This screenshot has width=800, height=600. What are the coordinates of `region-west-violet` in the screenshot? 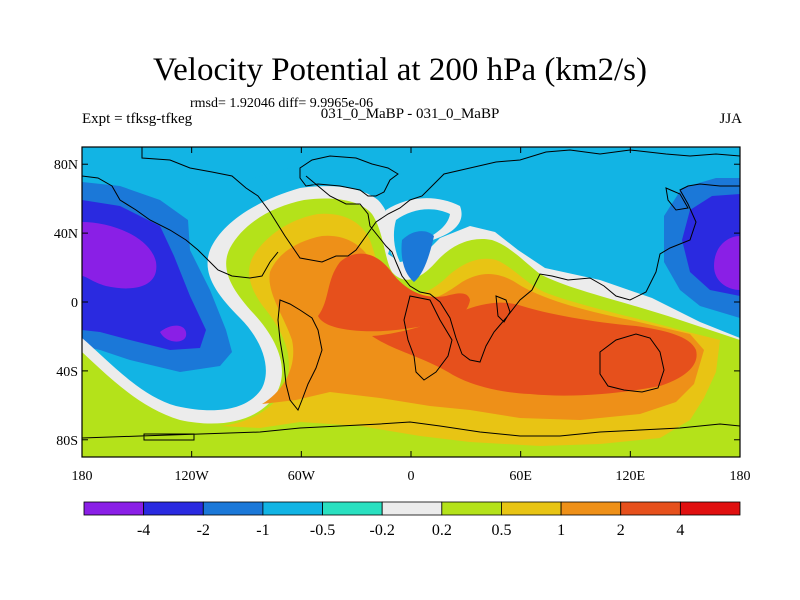 It's located at (119, 255).